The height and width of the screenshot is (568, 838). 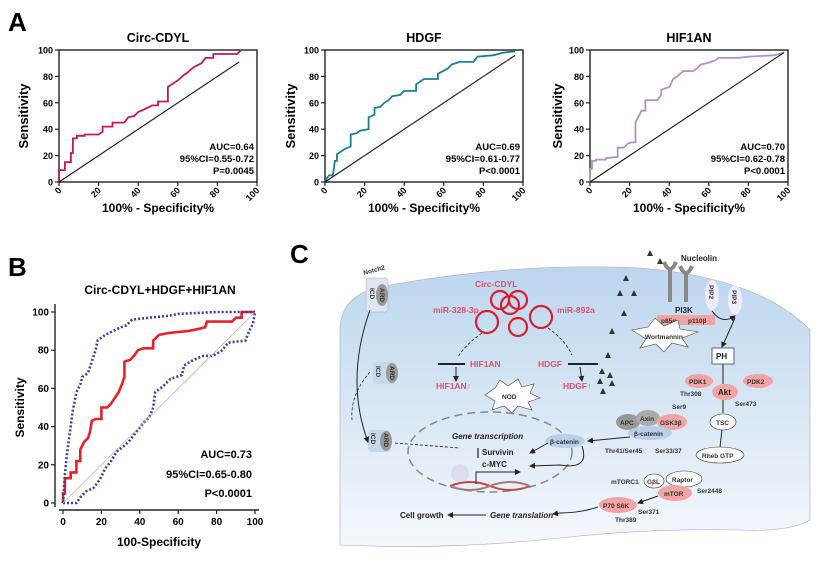 I want to click on wortmannin-label: Wortmannin, so click(x=664, y=337).